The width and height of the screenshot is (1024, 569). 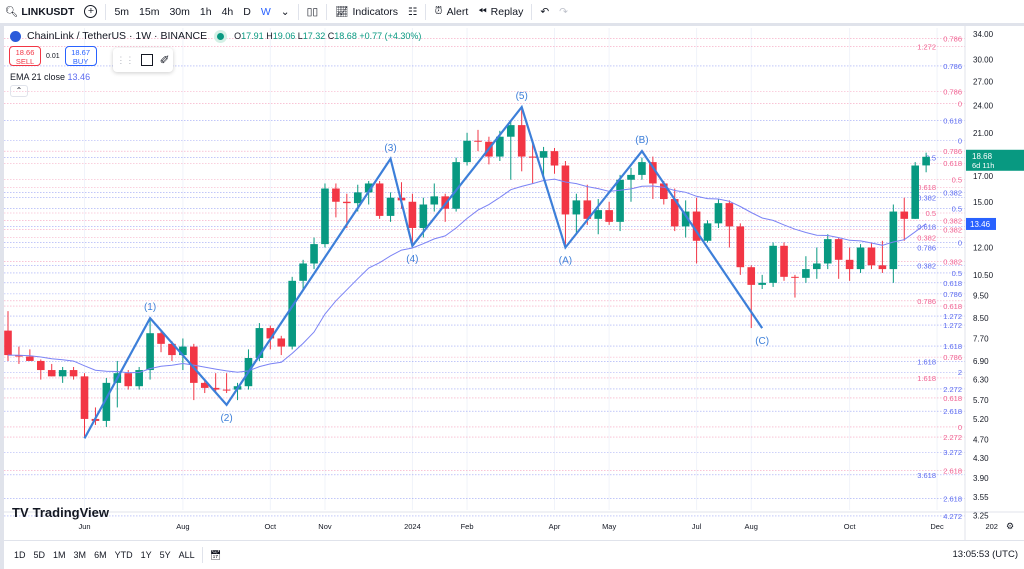 What do you see at coordinates (952, 498) in the screenshot?
I see `fib-label: 2.618` at bounding box center [952, 498].